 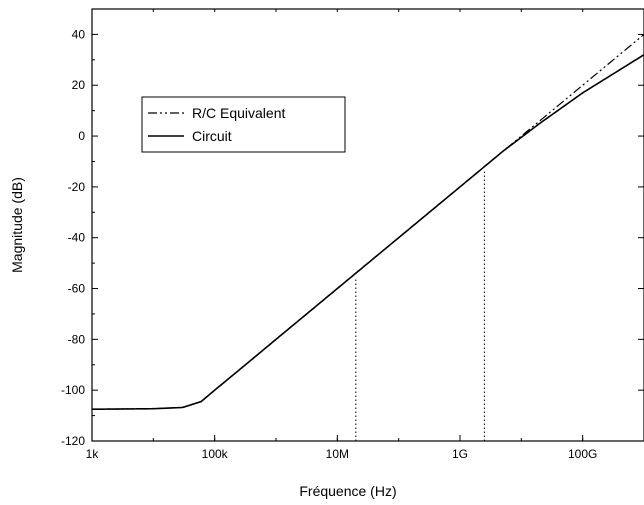 I want to click on legend-box, so click(x=243, y=124).